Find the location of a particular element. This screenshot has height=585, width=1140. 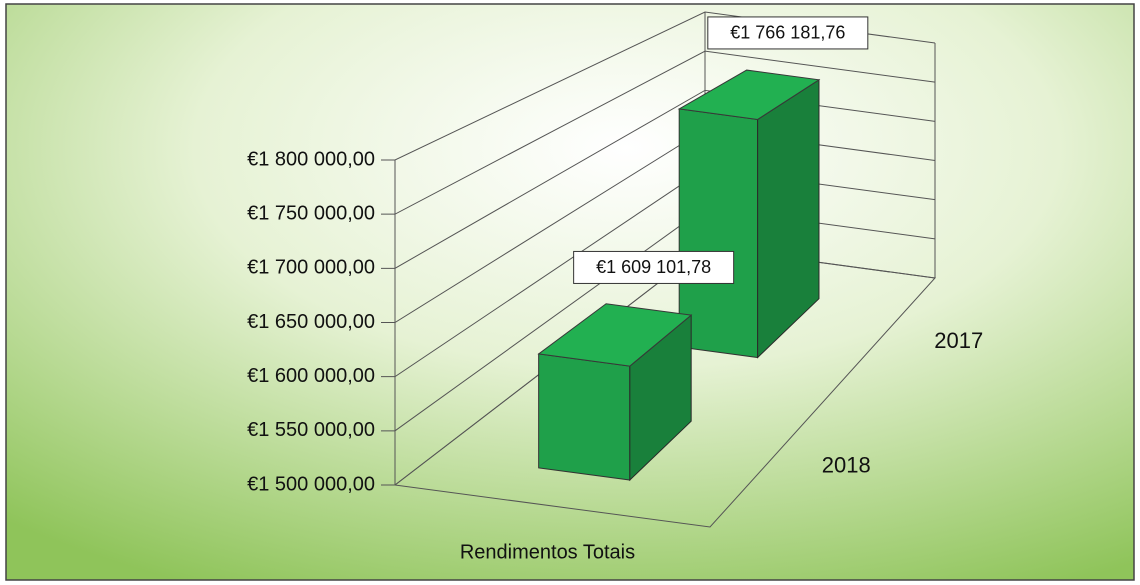

bar-front is located at coordinates (584, 417).